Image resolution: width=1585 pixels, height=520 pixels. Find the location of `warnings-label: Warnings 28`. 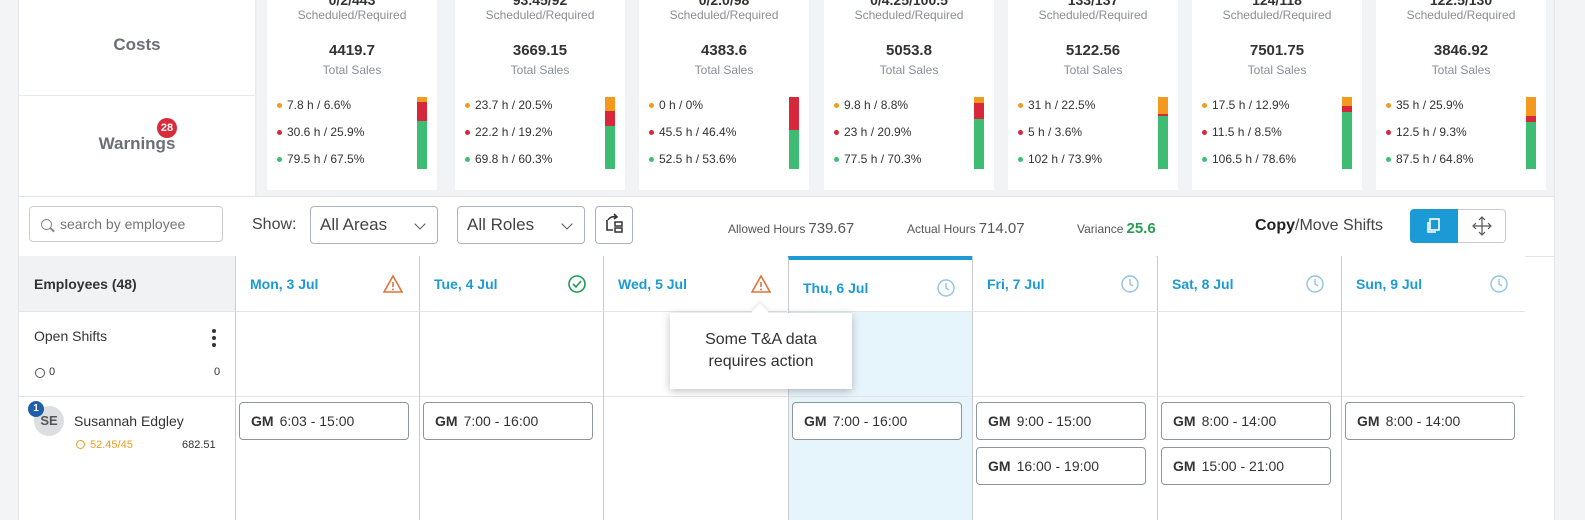

warnings-label: Warnings 28 is located at coordinates (137, 146).